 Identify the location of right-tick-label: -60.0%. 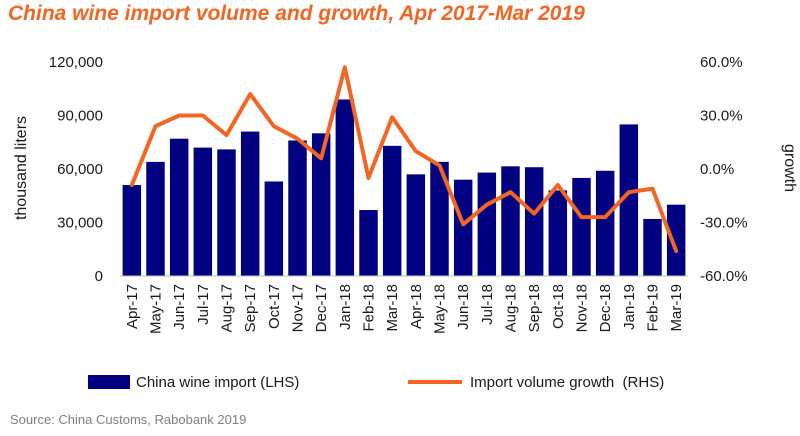
(724, 276).